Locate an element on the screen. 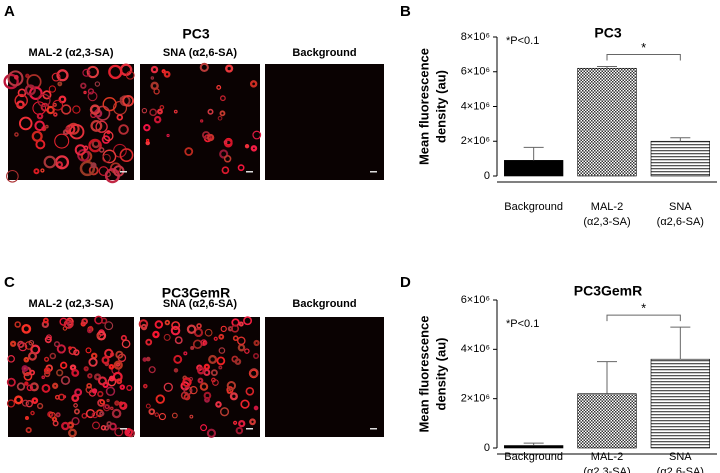 This screenshot has width=720, height=473. image-label: MAL-2 (α2,3-SA) is located at coordinates (71, 304).